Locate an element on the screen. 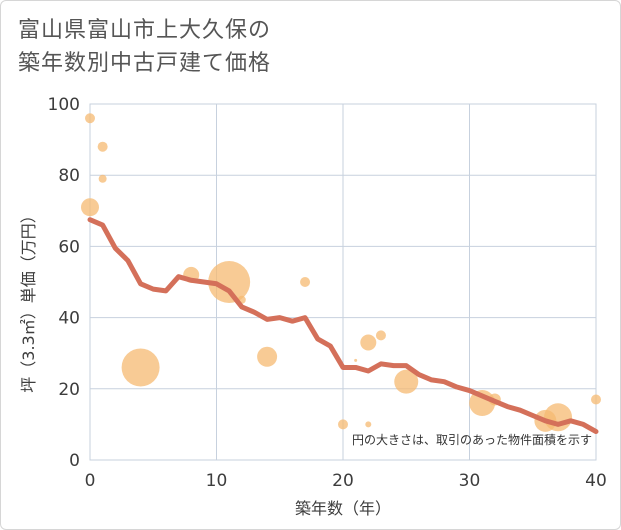 The height and width of the screenshot is (530, 621). bubble-size-note: 円の大きさは、取引のあった物件面積を示す is located at coordinates (472, 439).